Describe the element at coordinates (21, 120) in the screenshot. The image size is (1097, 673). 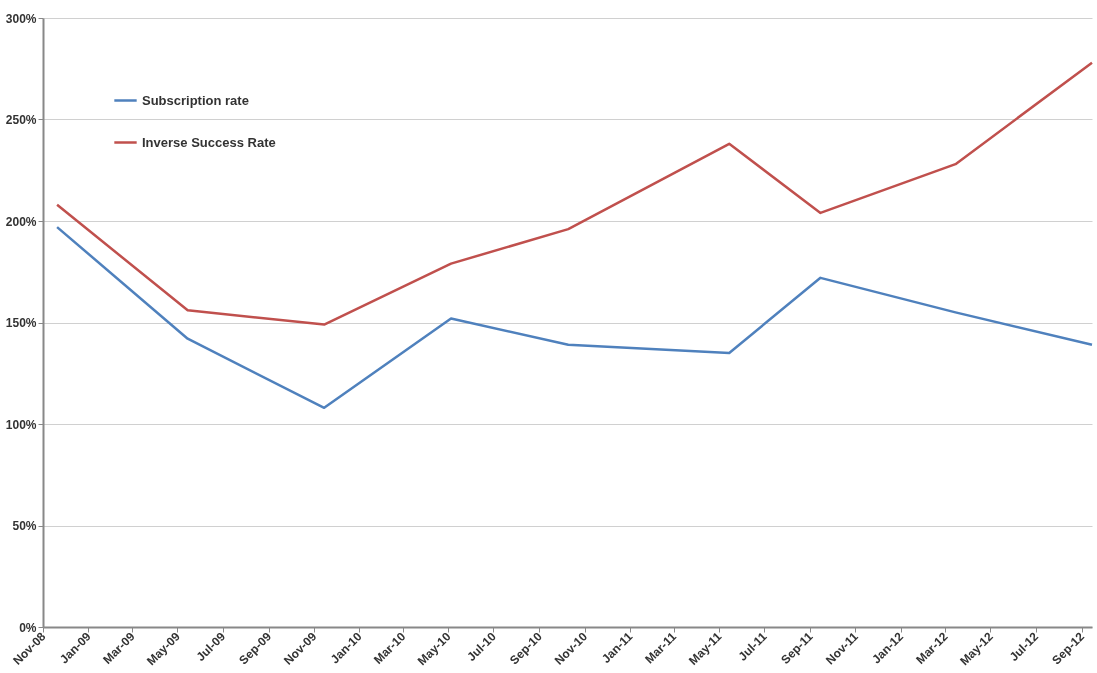
I see `y-tick-label: 250%` at that location.